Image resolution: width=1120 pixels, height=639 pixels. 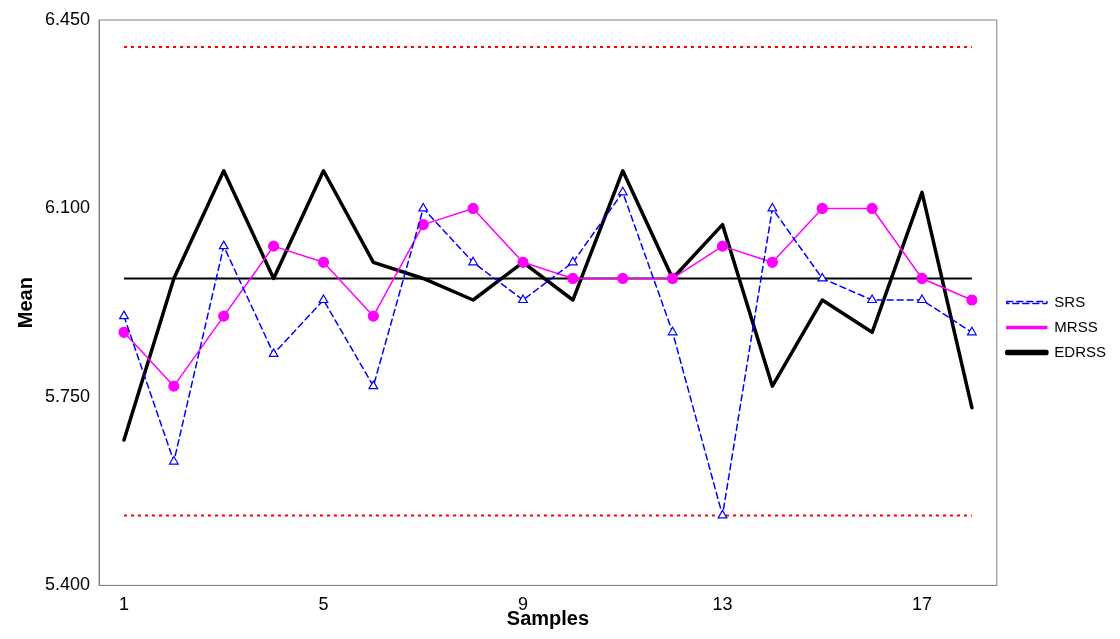 I want to click on y-tick-label: 6.100, so click(x=68, y=207).